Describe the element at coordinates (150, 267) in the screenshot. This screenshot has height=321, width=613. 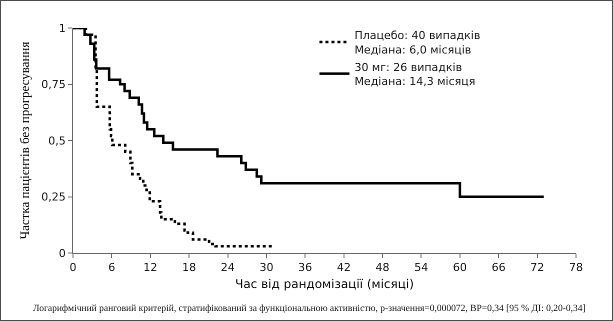
I see `x-tick-label: 12` at that location.